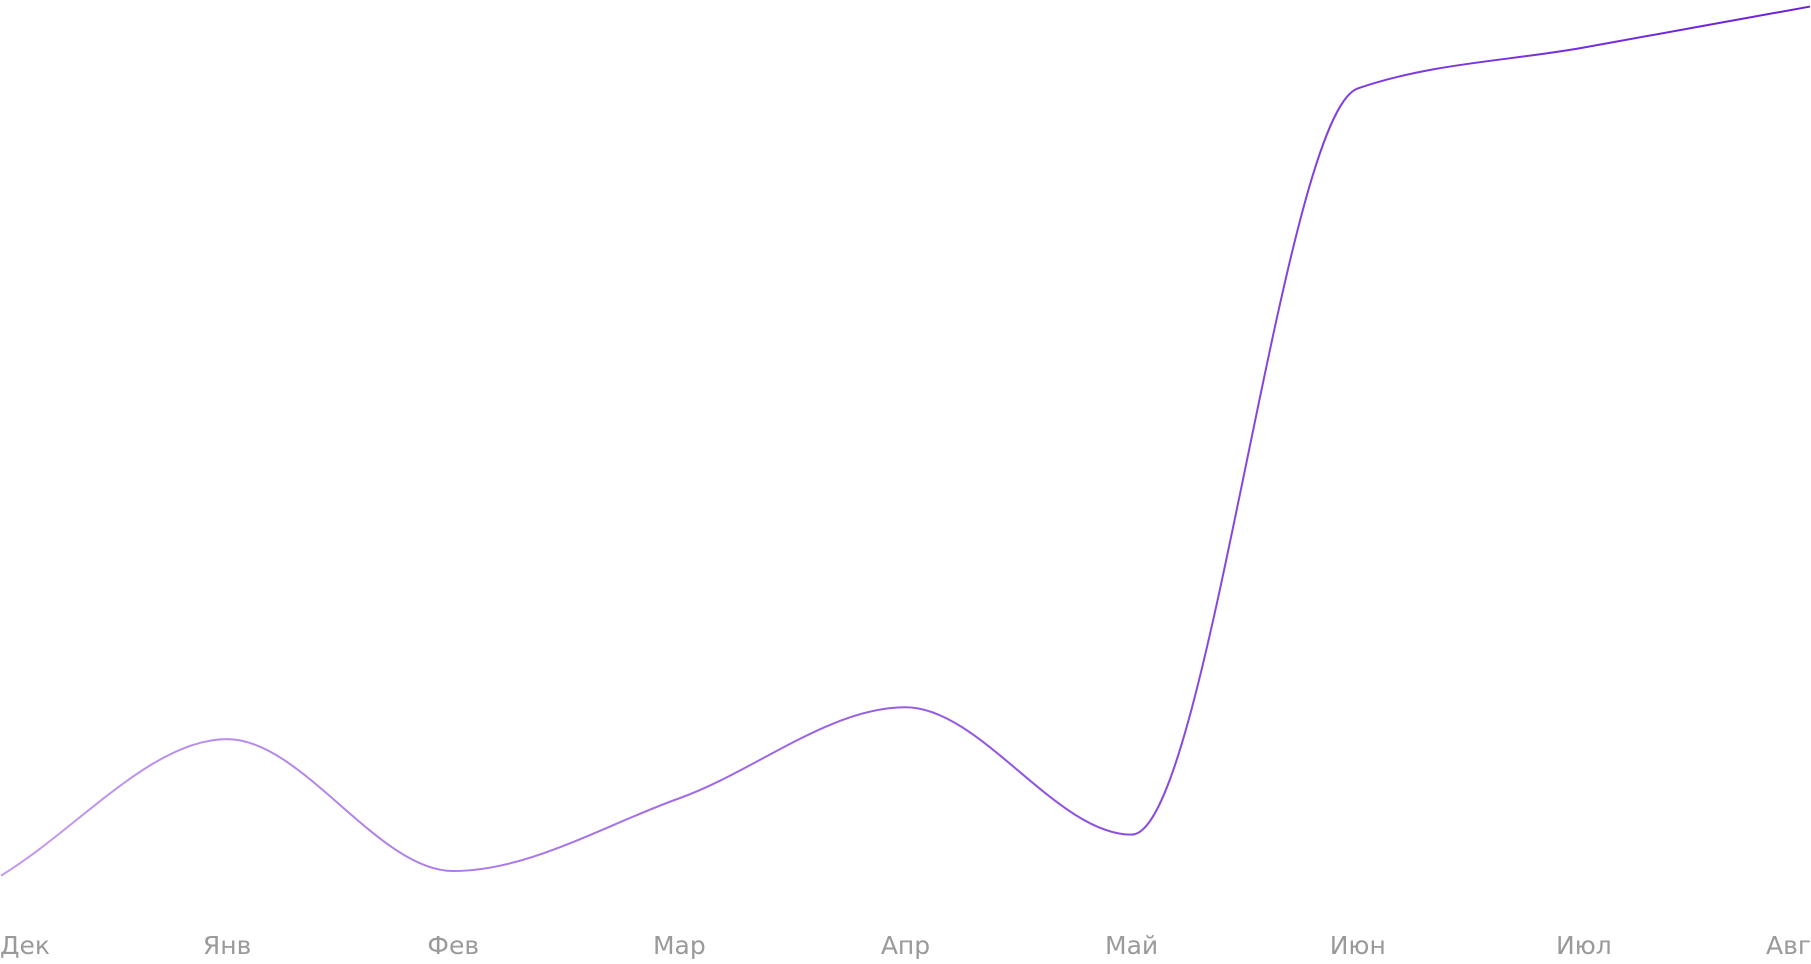  What do you see at coordinates (905, 945) in the screenshot?
I see `x-tick-label: Апр` at bounding box center [905, 945].